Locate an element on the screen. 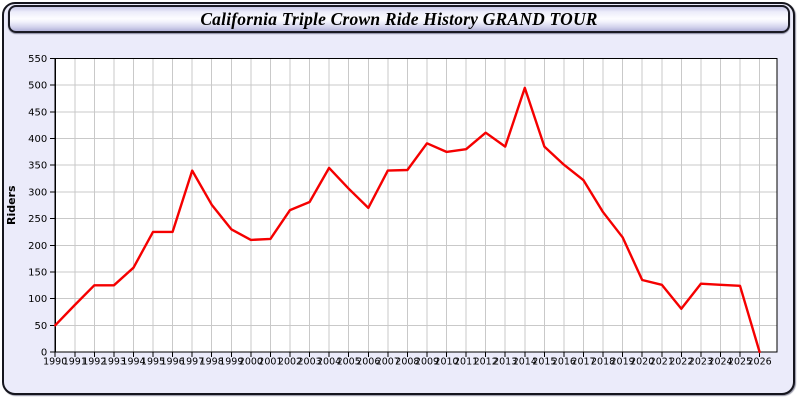  x-tick-label: 2026 is located at coordinates (760, 362).